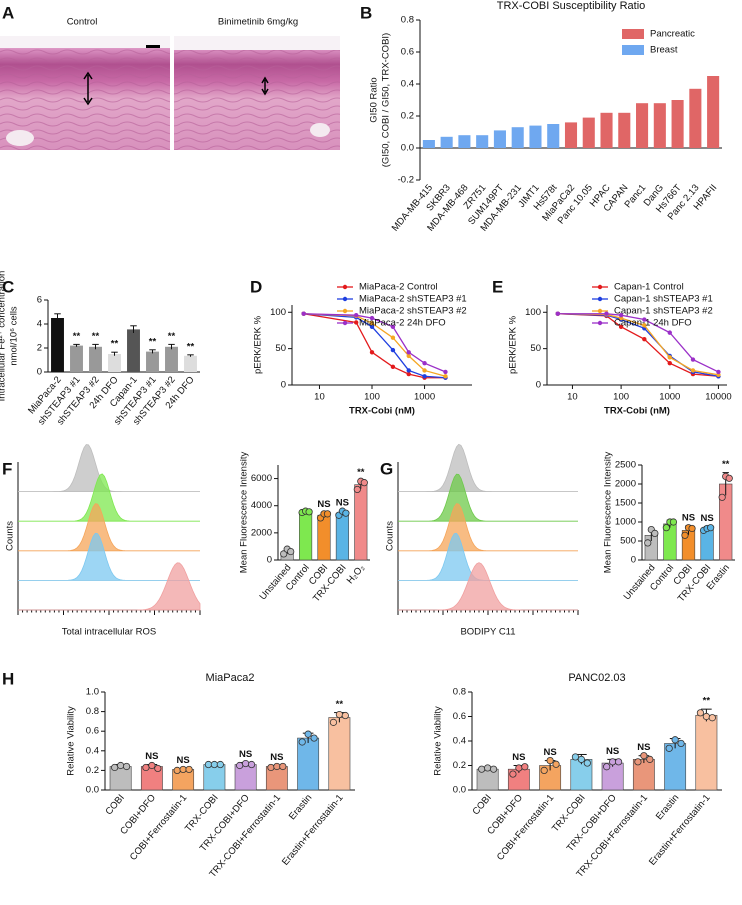 This screenshot has width=742, height=905. What do you see at coordinates (10, 536) in the screenshot?
I see `y-axis-label: Counts` at bounding box center [10, 536].